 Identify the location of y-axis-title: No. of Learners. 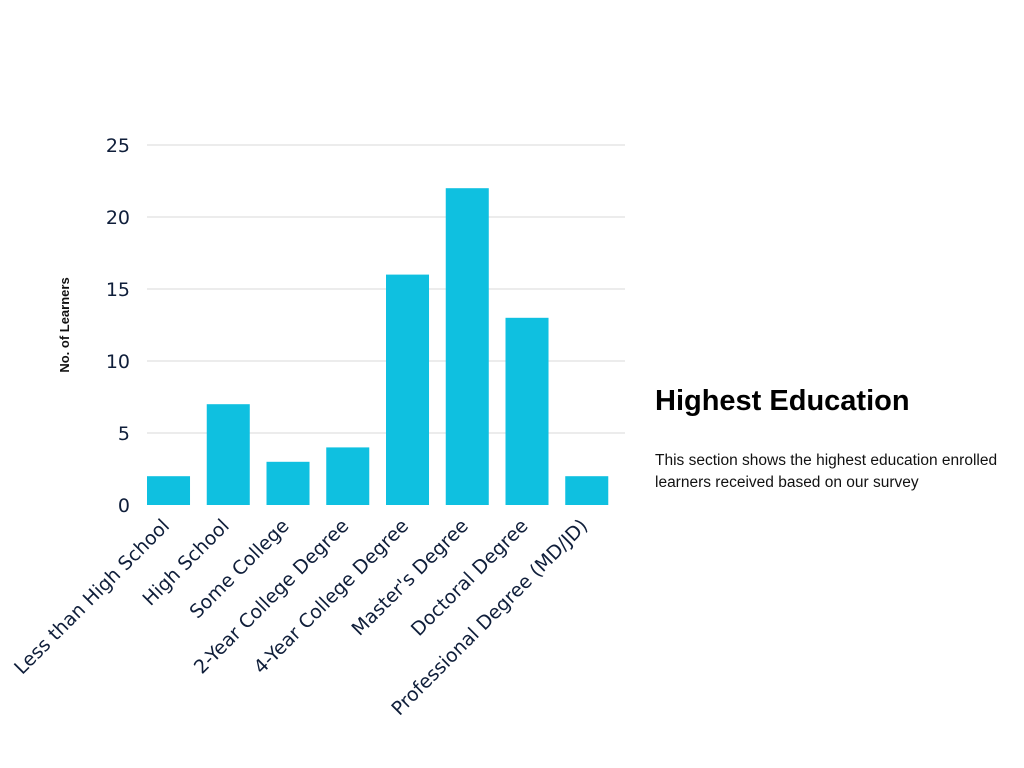
(64, 324).